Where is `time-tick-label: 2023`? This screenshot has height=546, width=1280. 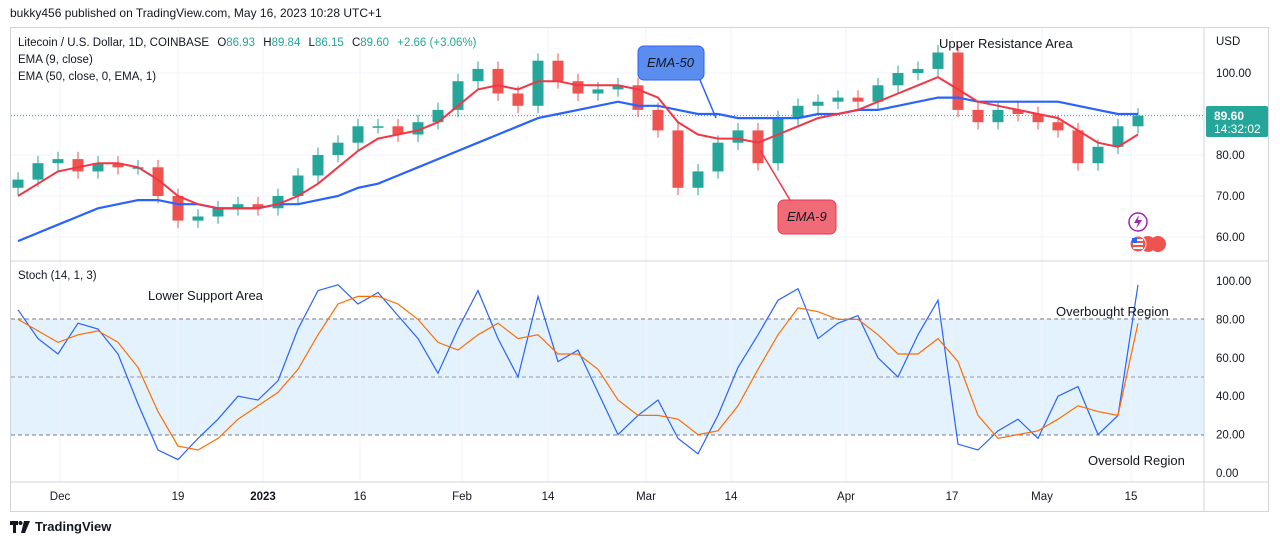 time-tick-label: 2023 is located at coordinates (263, 497).